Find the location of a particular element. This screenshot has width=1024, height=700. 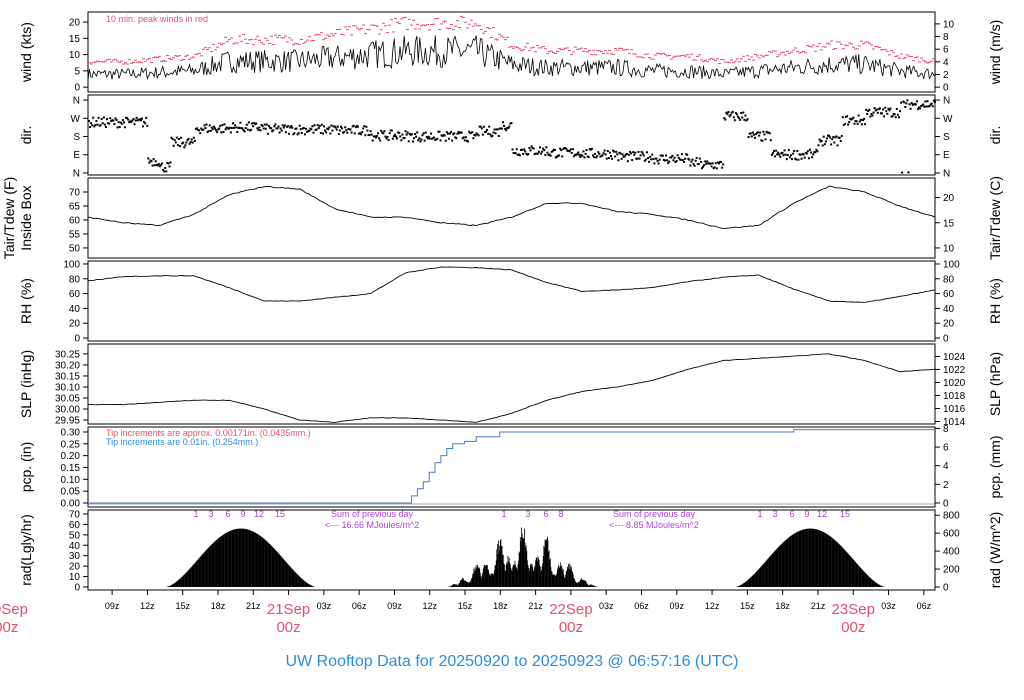

axis-title-right: pcp. (mm) is located at coordinates (995, 467).